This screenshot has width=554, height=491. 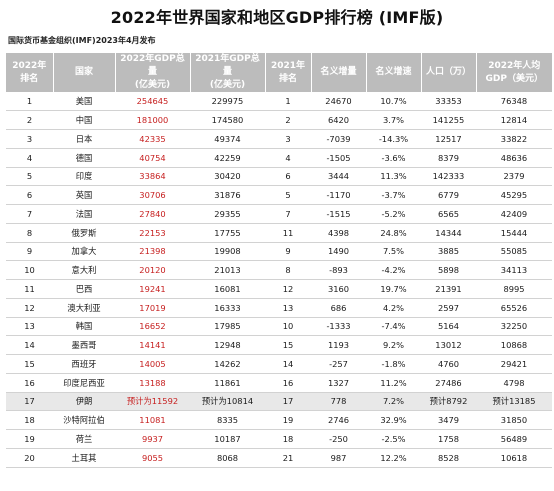 What do you see at coordinates (514, 233) in the screenshot?
I see `cell-gdp-per-capita: 15444` at bounding box center [514, 233].